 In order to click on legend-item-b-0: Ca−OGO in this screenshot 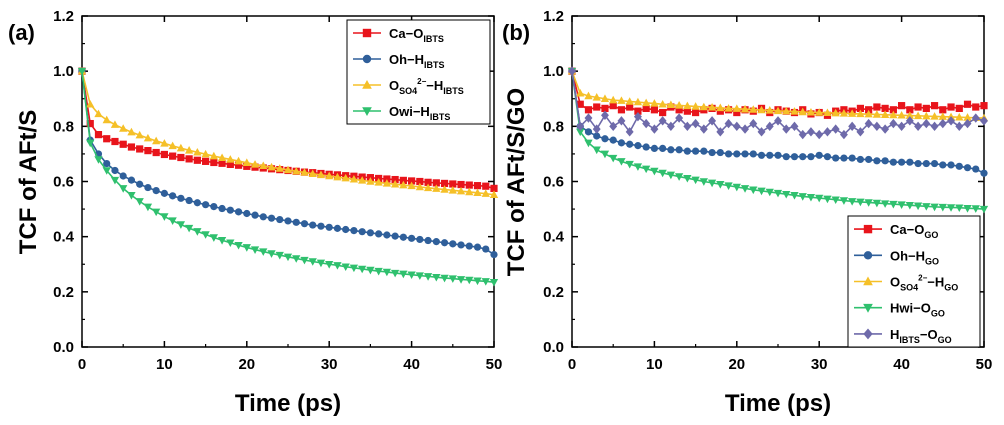, I will do `click(896, 231)`.